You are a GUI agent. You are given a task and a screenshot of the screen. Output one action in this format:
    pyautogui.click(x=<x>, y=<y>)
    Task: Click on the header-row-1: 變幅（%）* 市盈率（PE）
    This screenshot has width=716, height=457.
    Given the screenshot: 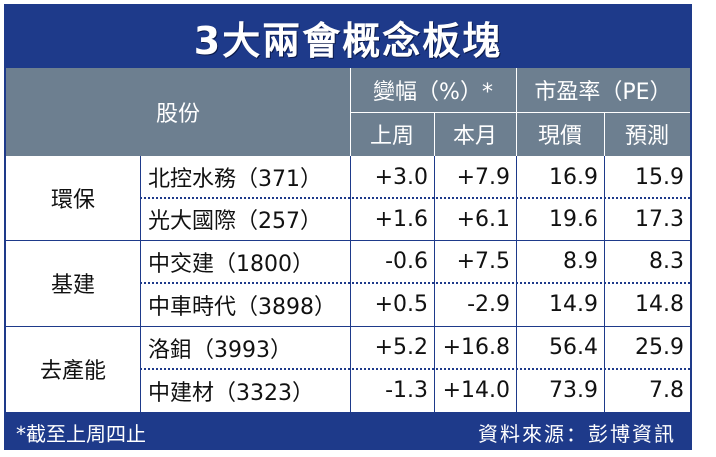 What is the action you would take?
    pyautogui.click(x=348, y=90)
    